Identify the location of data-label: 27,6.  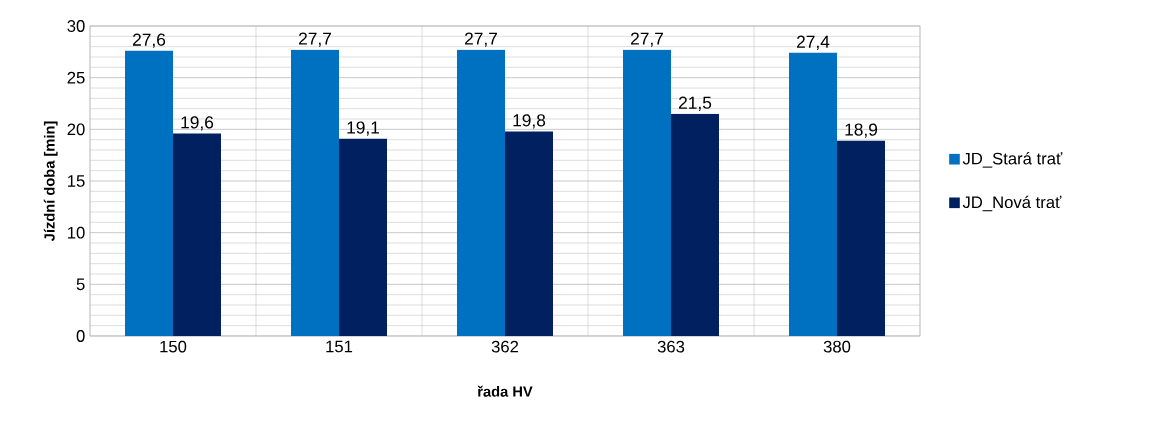
(149, 40).